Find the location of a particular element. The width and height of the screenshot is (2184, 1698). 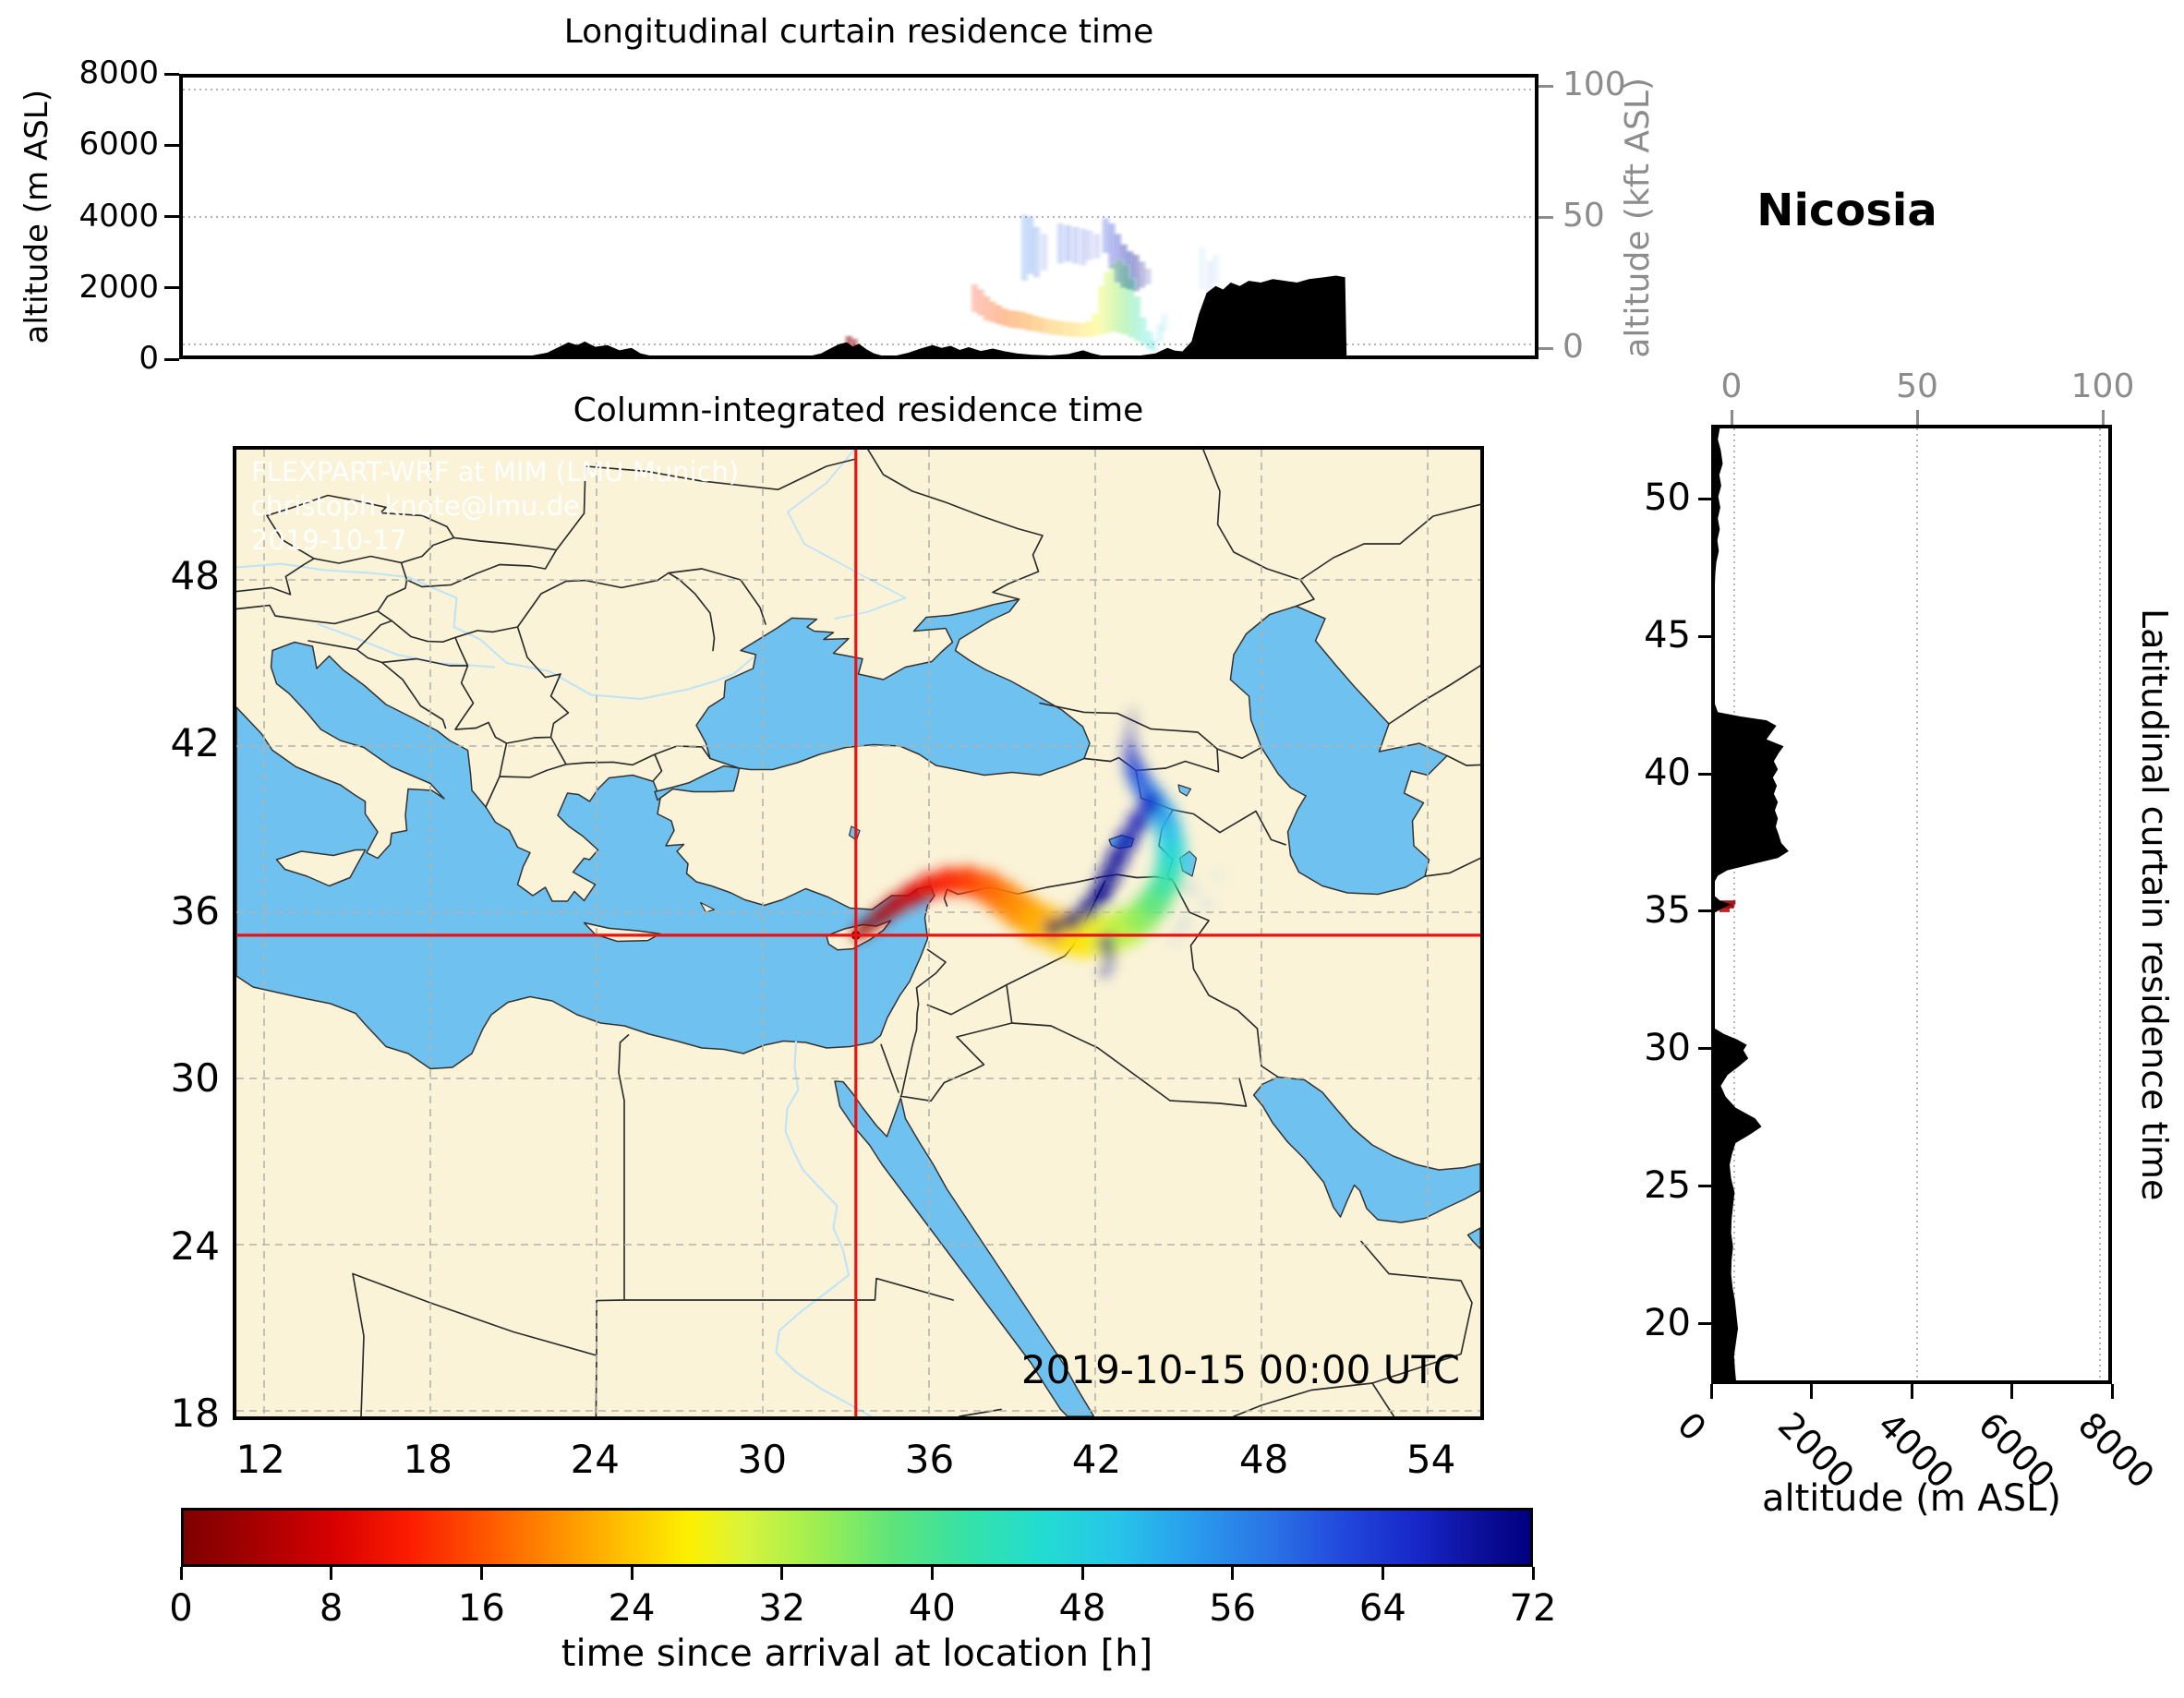

top-panel-ytick-left: 8000 is located at coordinates (118, 72).